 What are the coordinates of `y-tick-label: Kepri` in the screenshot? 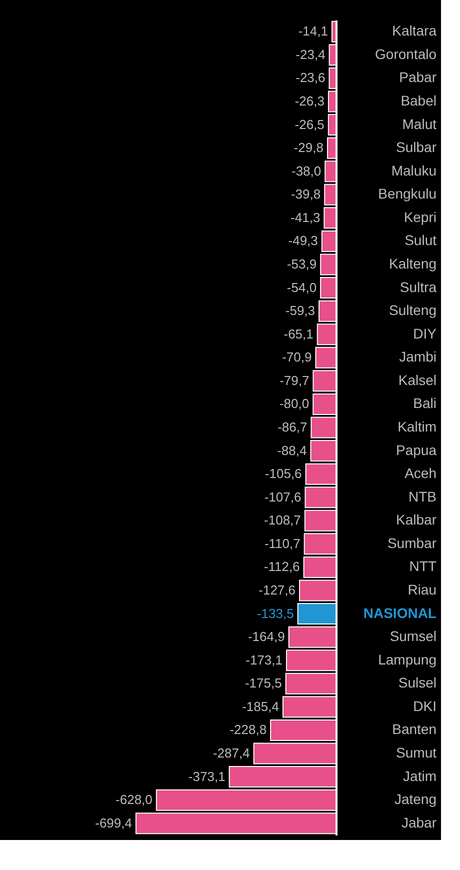 It's located at (420, 216).